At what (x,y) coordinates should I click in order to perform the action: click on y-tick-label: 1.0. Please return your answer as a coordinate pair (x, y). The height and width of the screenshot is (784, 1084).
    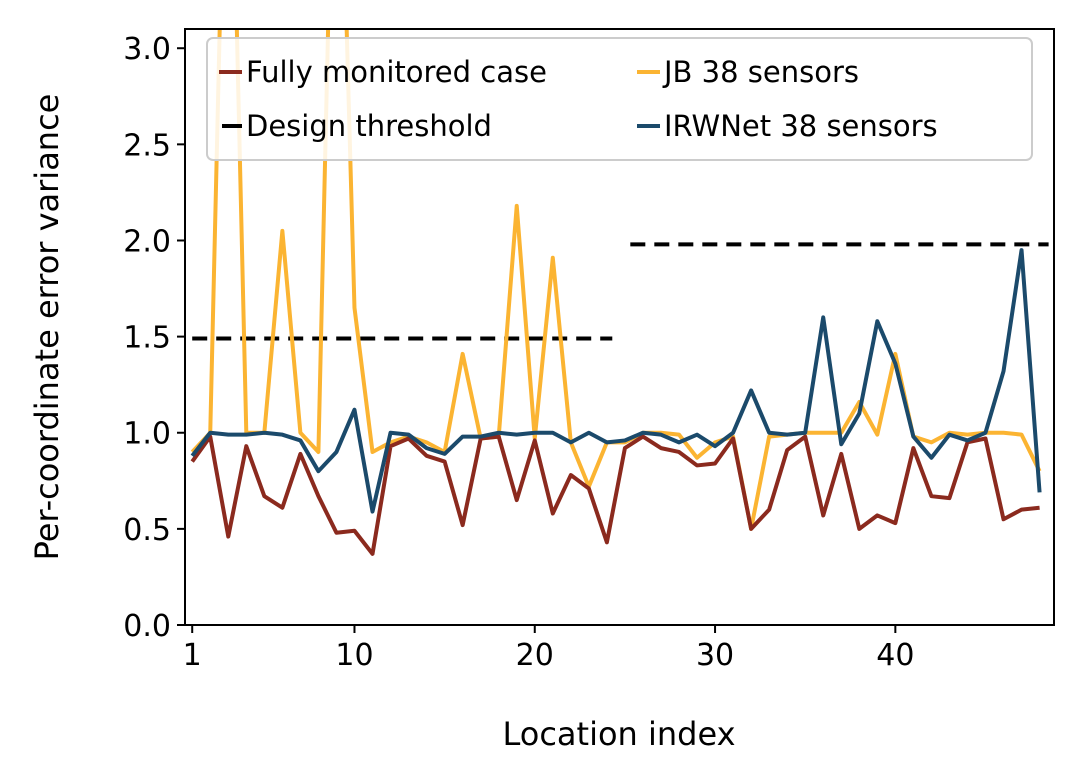
    Looking at the image, I should click on (147, 434).